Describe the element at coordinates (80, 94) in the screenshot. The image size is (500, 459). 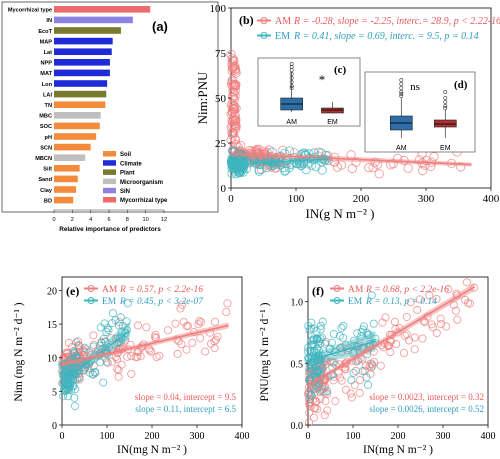
I see `bar-lai` at that location.